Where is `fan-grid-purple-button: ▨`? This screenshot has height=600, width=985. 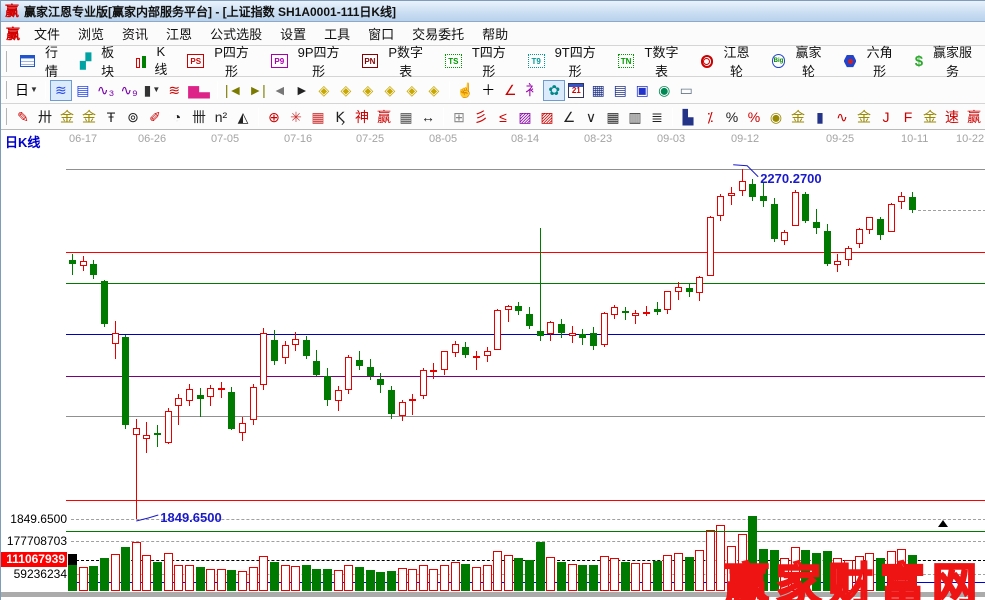 fan-grid-purple-button: ▨ is located at coordinates (525, 116).